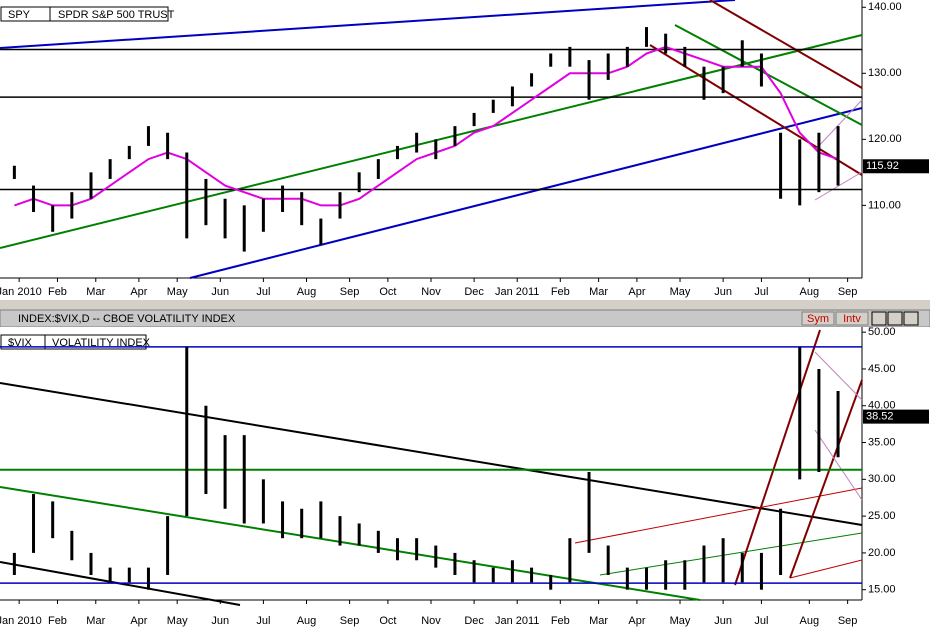 The width and height of the screenshot is (930, 630). What do you see at coordinates (885, 73) in the screenshot?
I see `y-tick-label: 130.00` at bounding box center [885, 73].